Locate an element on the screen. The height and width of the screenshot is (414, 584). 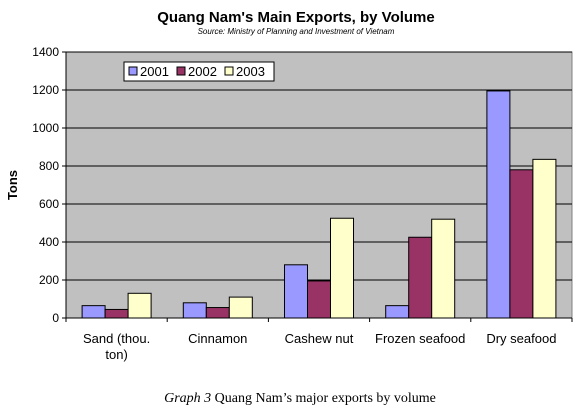
legend-box is located at coordinates (199, 71).